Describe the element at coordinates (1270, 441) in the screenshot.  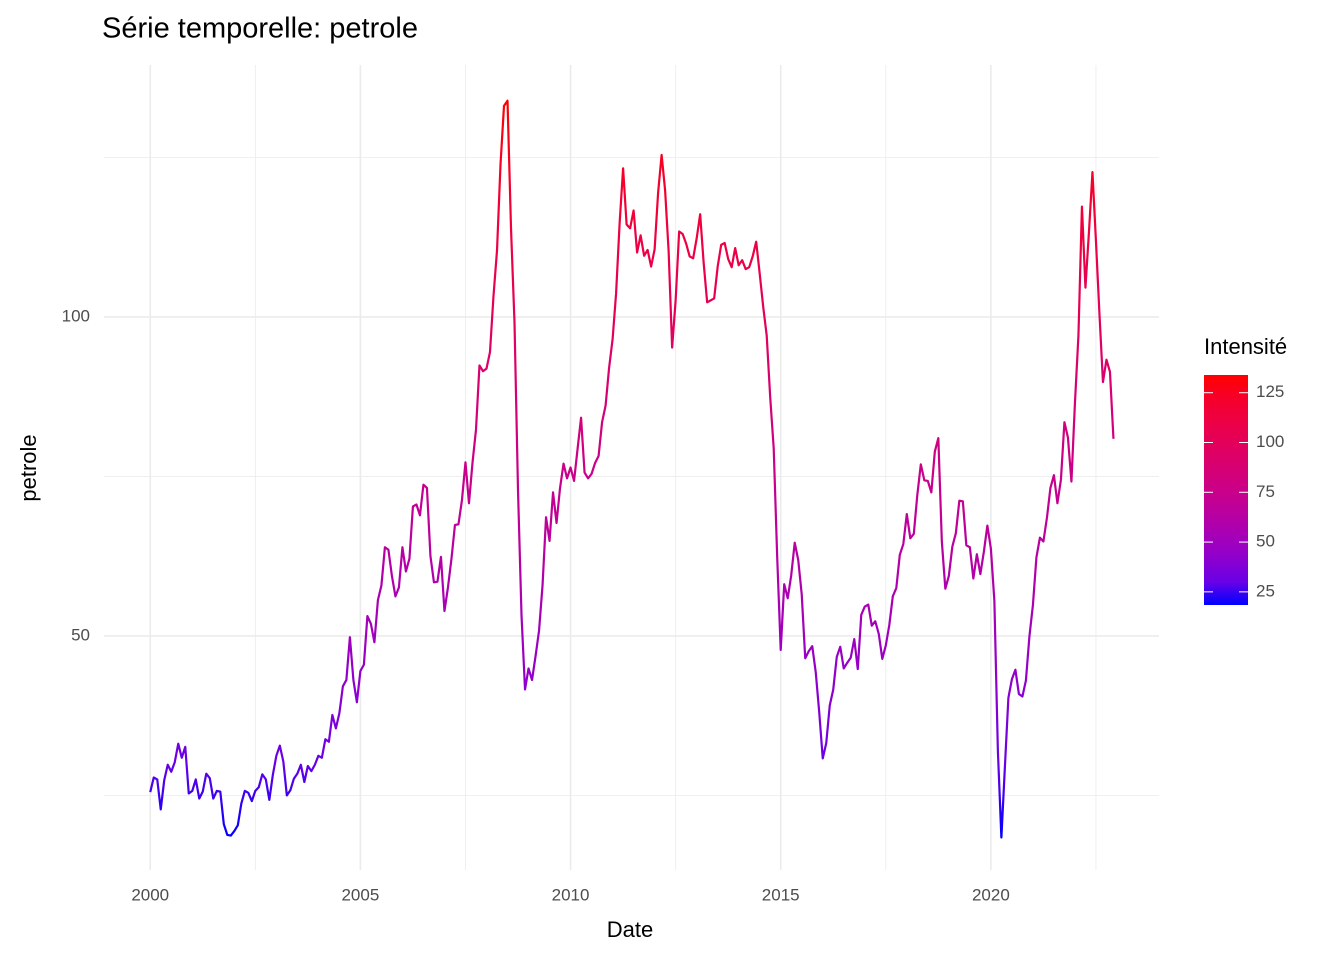
I see `legend-tick-label: 100` at that location.